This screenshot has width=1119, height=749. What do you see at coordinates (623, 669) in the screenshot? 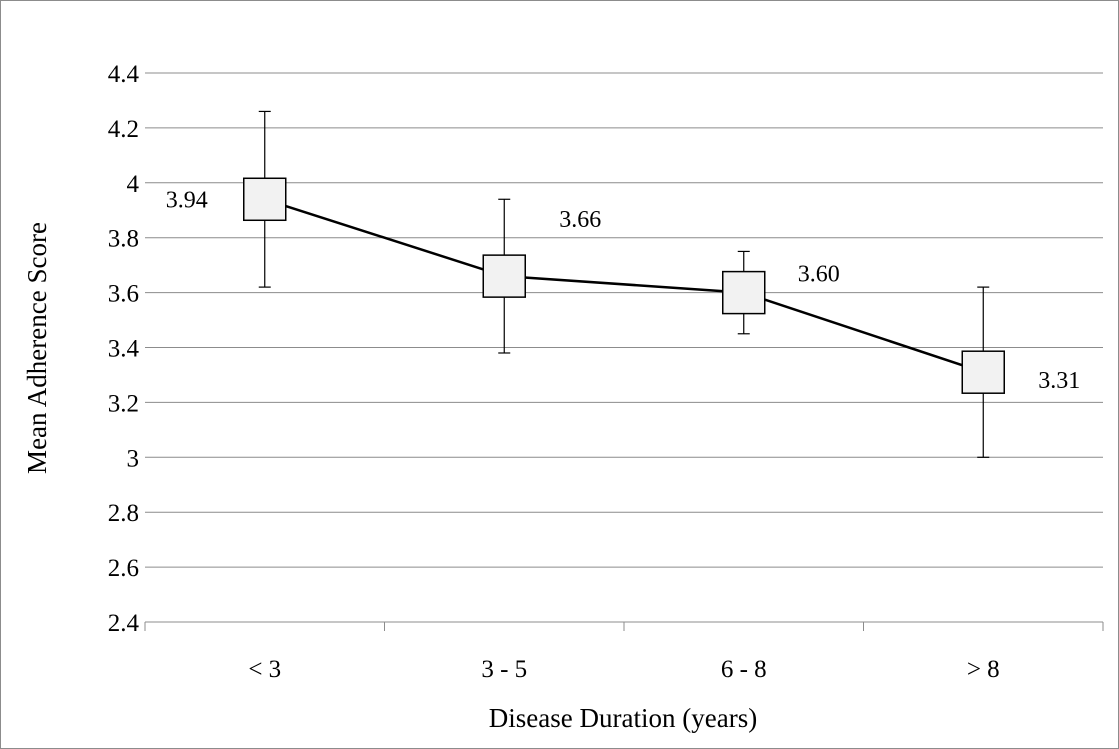
I see `x-tick-labels: < 3 3 - 5 6 - 8 > 8` at bounding box center [623, 669].